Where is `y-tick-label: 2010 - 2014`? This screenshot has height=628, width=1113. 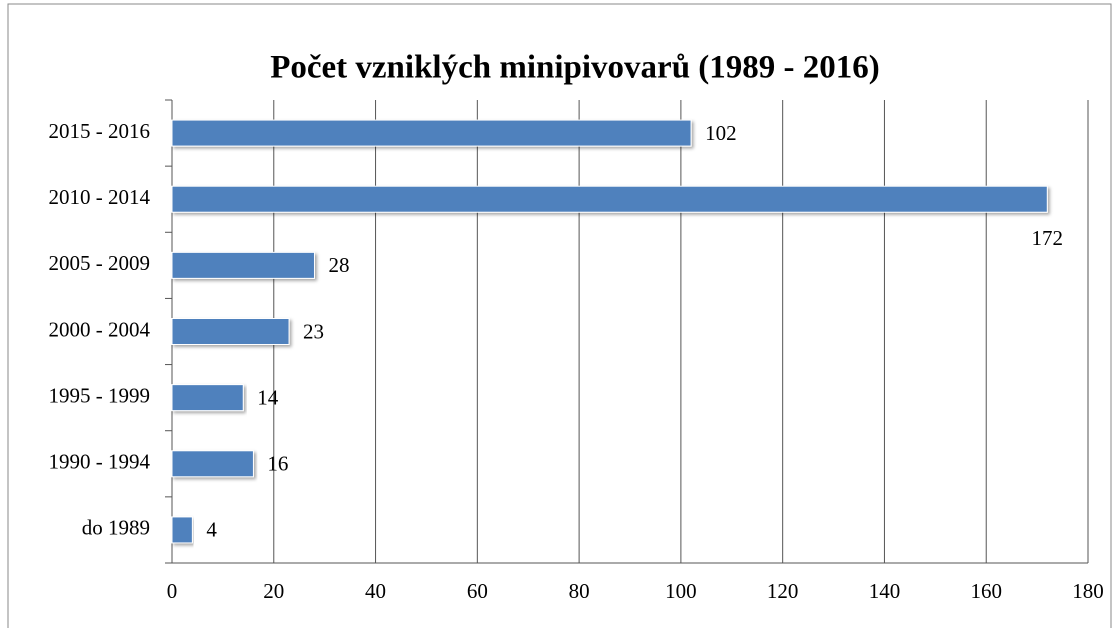
y-tick-label: 2010 - 2014 is located at coordinates (100, 197).